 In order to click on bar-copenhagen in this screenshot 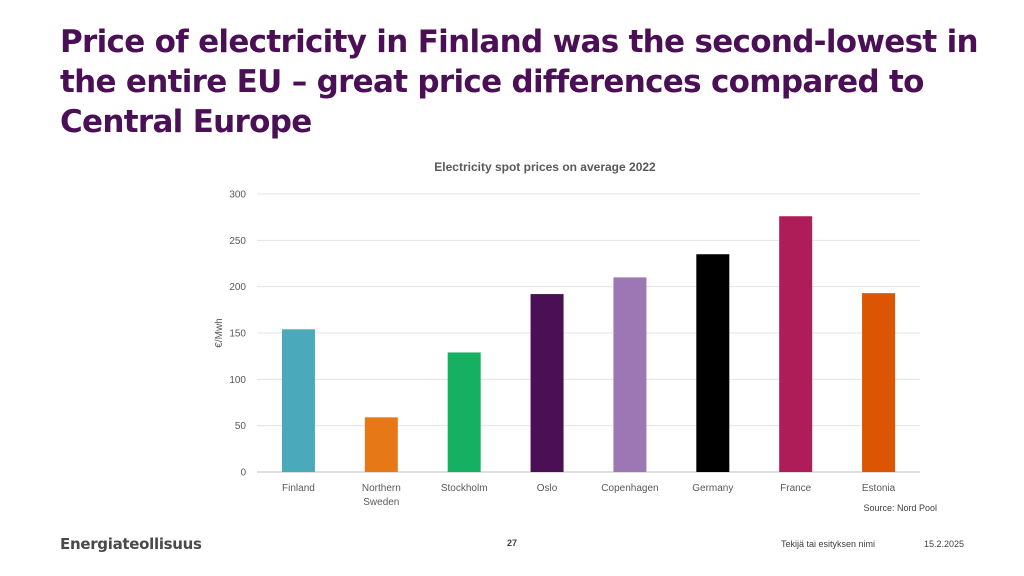, I will do `click(630, 374)`.